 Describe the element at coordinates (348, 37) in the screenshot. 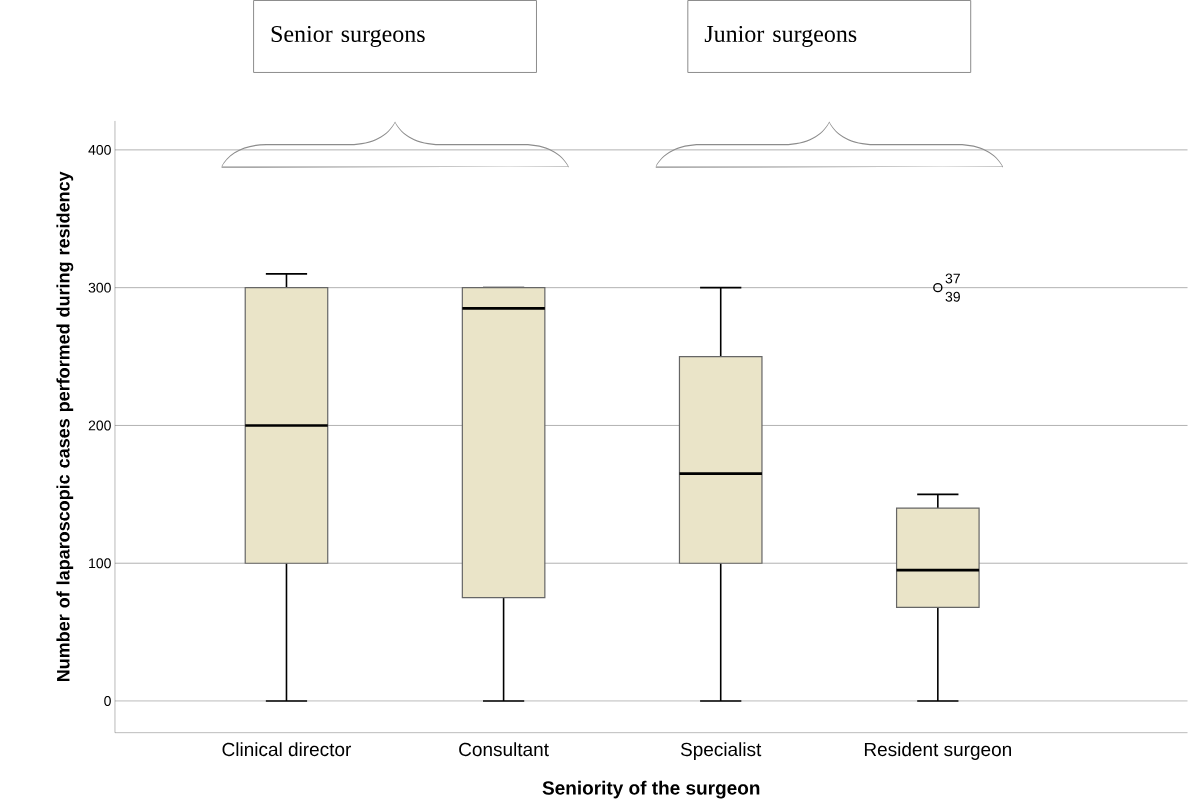

I see `text: Senior surgeons` at that location.